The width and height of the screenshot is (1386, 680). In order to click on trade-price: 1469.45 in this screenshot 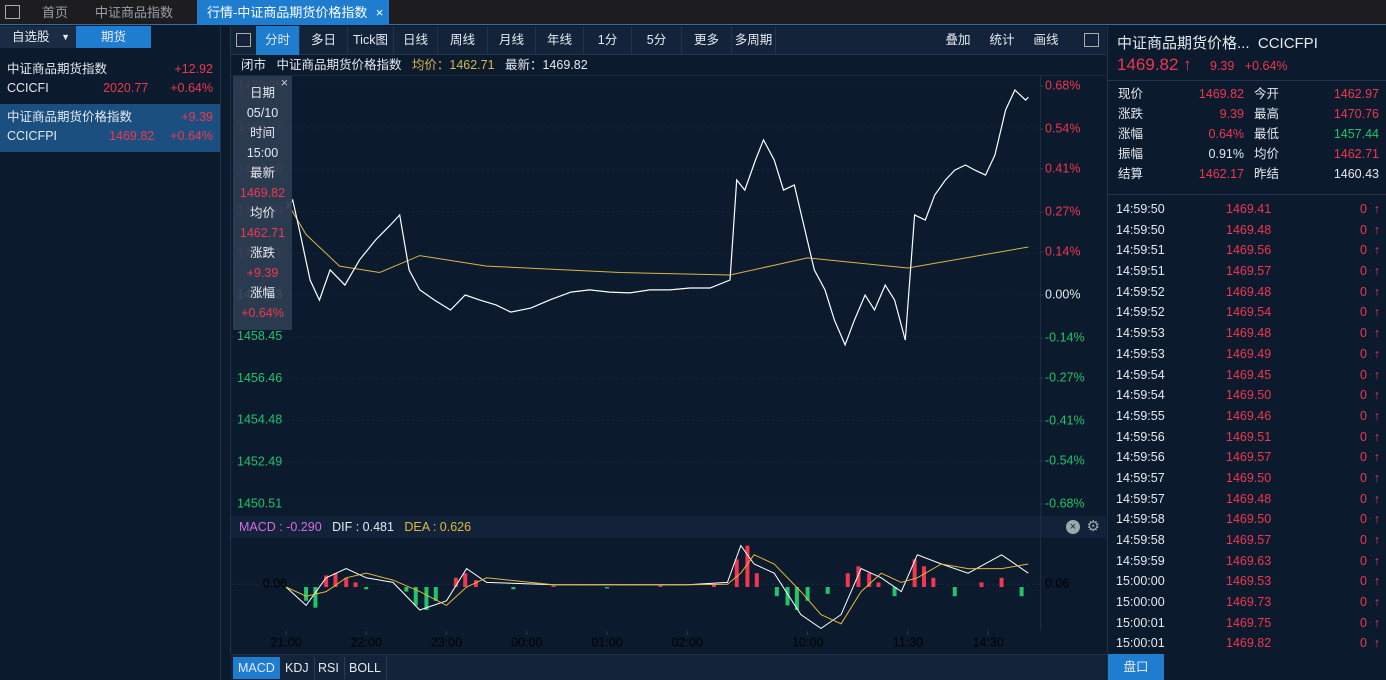, I will do `click(1249, 374)`.